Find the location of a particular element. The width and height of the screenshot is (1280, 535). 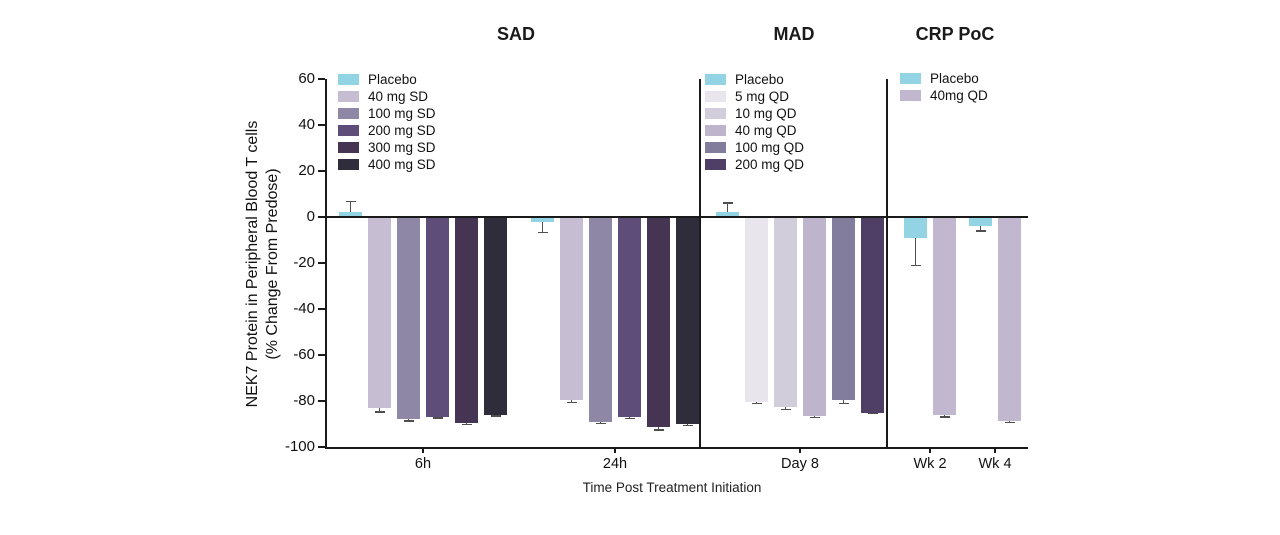

legend-row: 100 mg QD is located at coordinates (765, 149).